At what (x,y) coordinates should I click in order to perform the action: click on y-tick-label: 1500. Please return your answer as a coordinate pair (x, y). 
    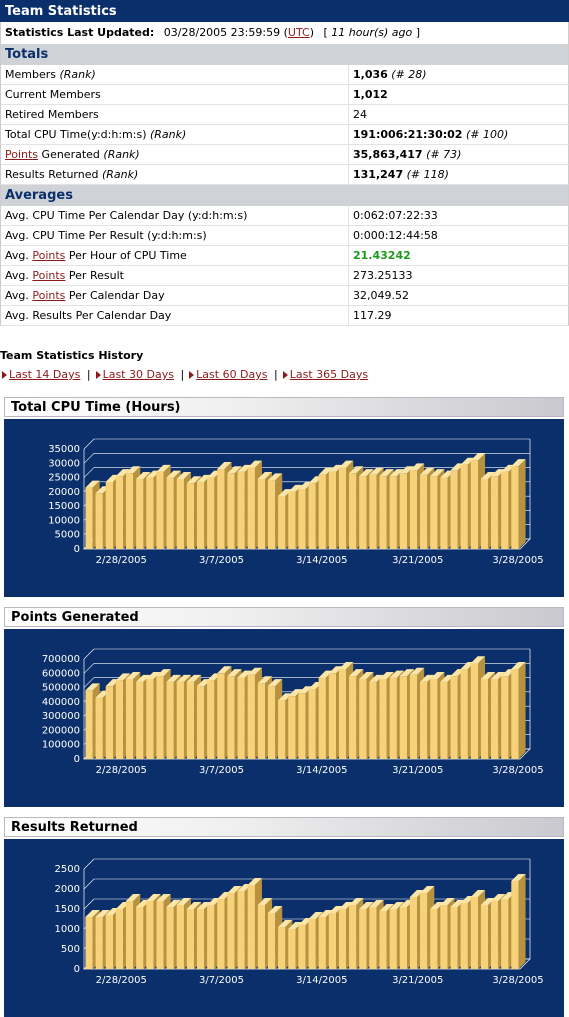
    Looking at the image, I should click on (67, 909).